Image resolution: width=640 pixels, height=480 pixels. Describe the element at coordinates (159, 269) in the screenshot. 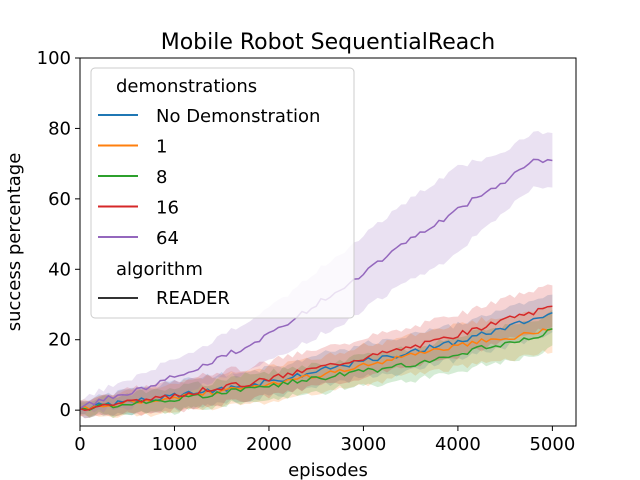

I see `legend-style-title: algorithm` at that location.